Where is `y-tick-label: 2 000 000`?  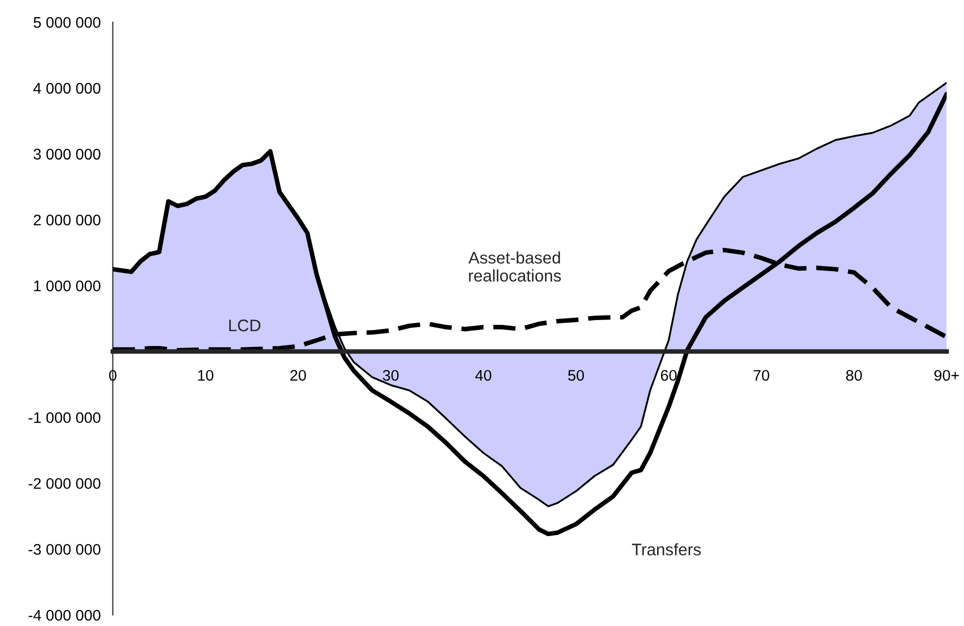
y-tick-label: 2 000 000 is located at coordinates (67, 220).